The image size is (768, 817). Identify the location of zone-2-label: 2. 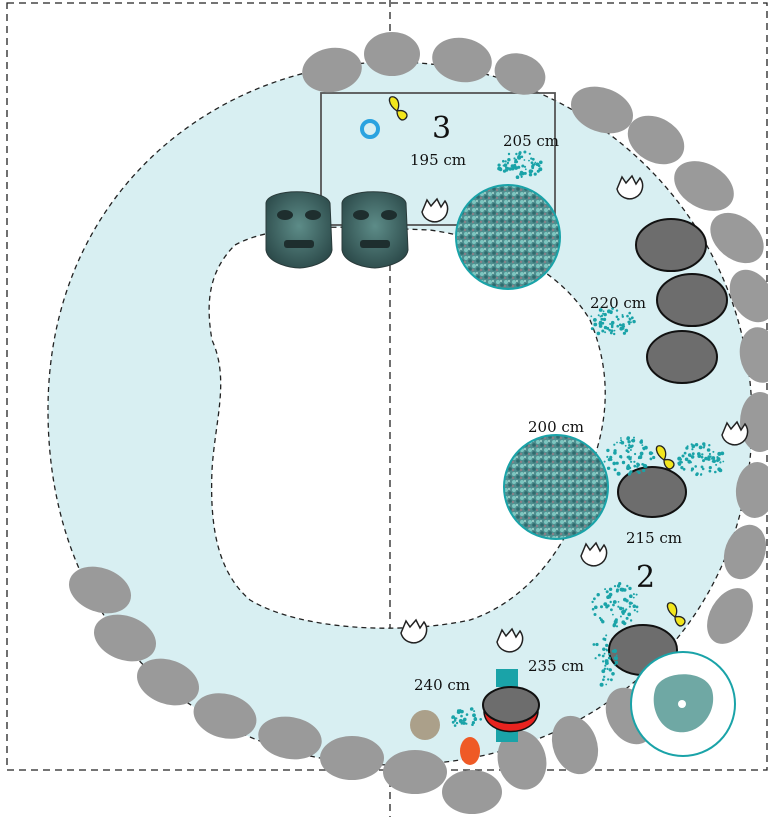
(645, 577).